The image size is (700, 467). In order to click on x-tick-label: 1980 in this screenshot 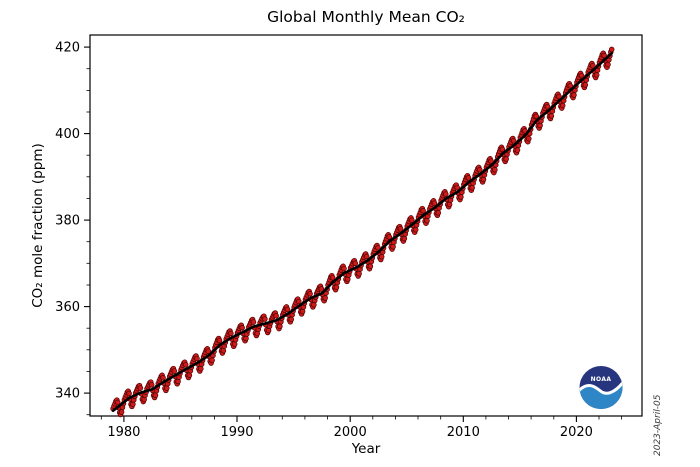, I will do `click(123, 432)`.